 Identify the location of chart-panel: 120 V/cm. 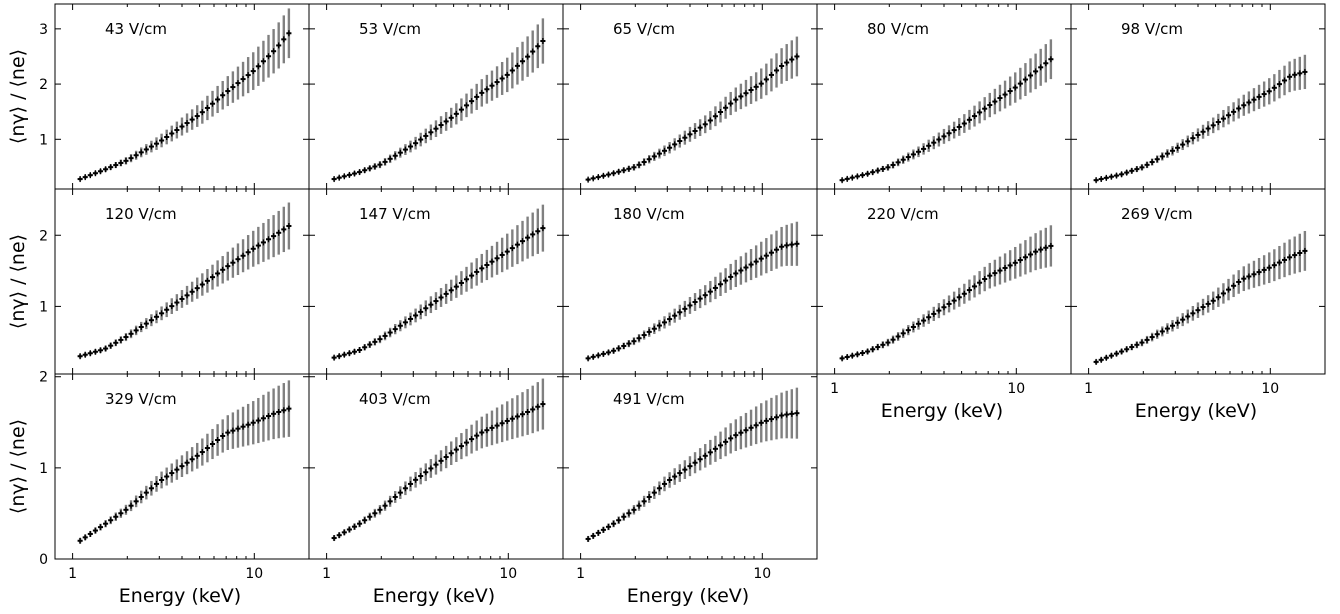
(182, 281).